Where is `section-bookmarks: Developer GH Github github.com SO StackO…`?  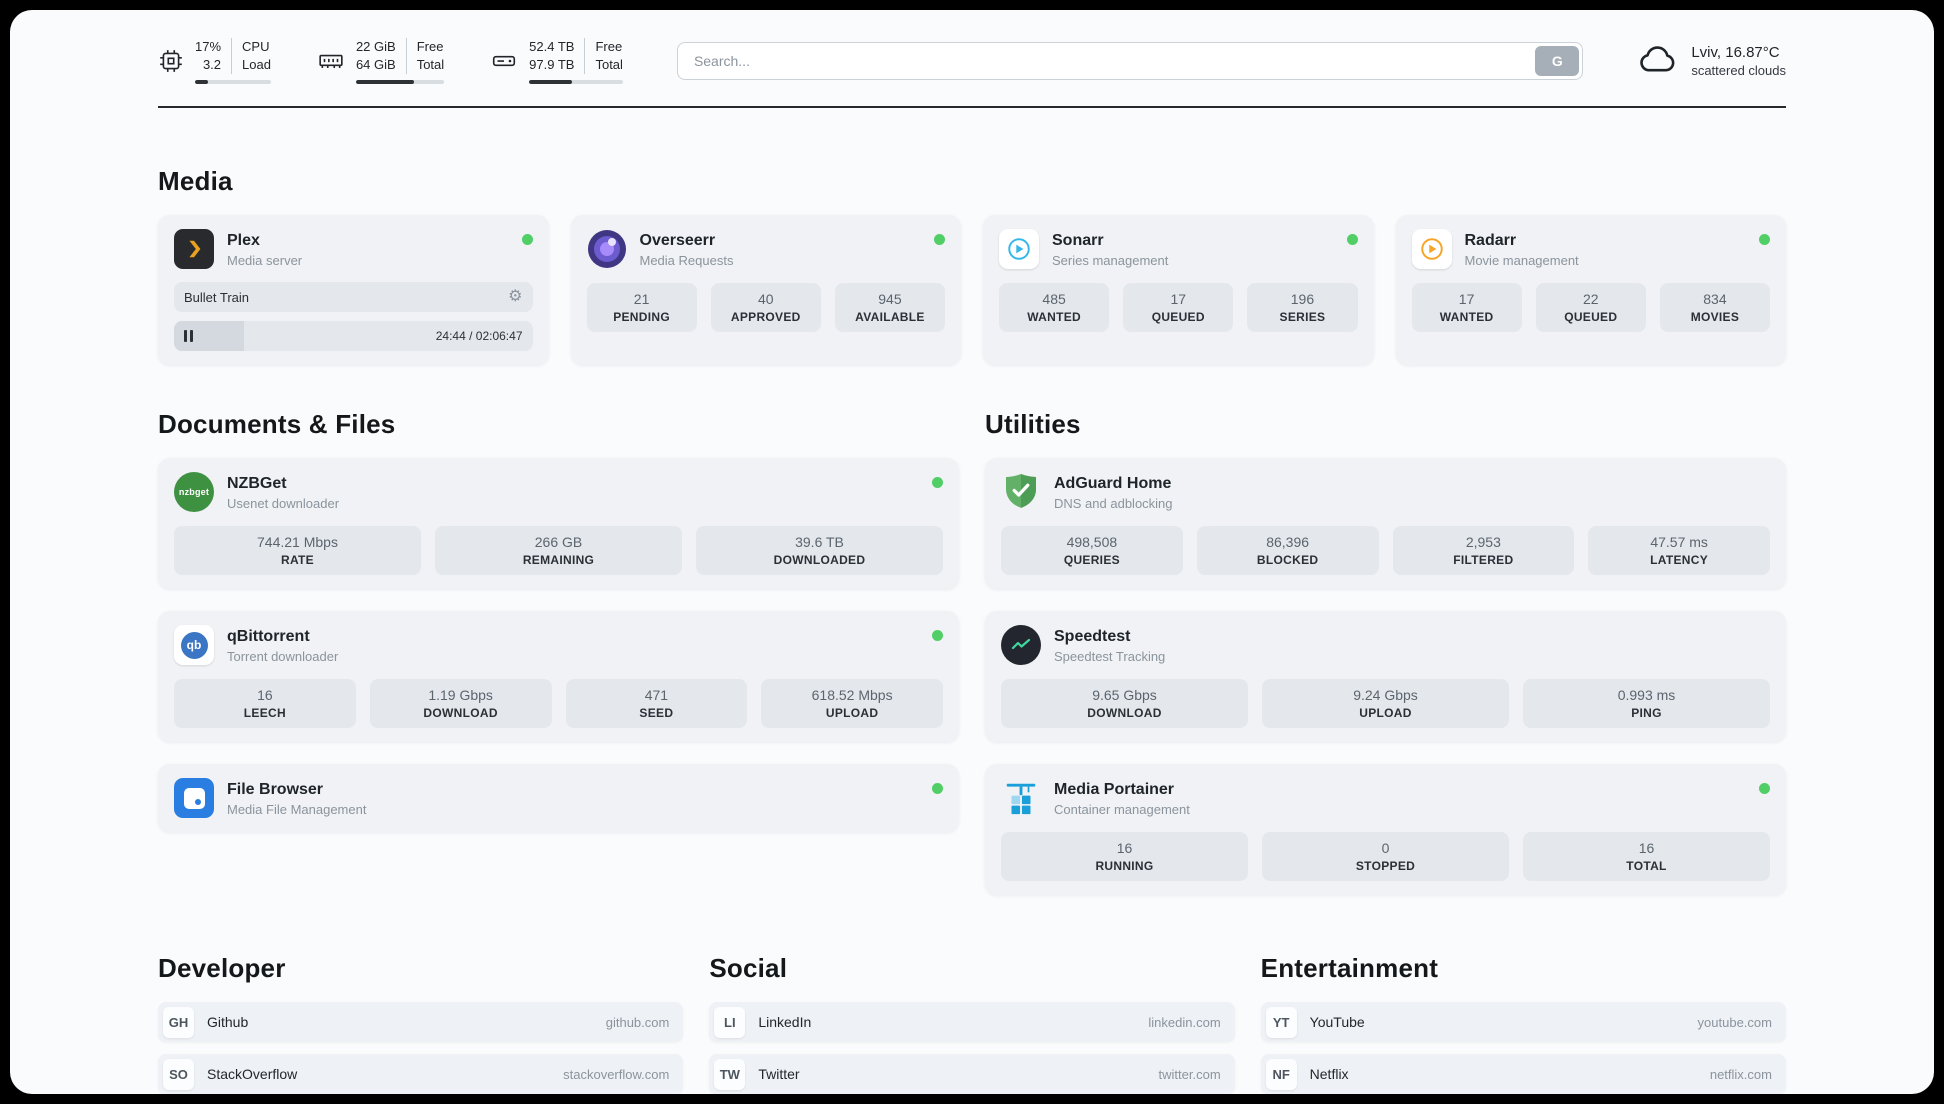 section-bookmarks: Developer GH Github github.com SO StackO… is located at coordinates (972, 1023).